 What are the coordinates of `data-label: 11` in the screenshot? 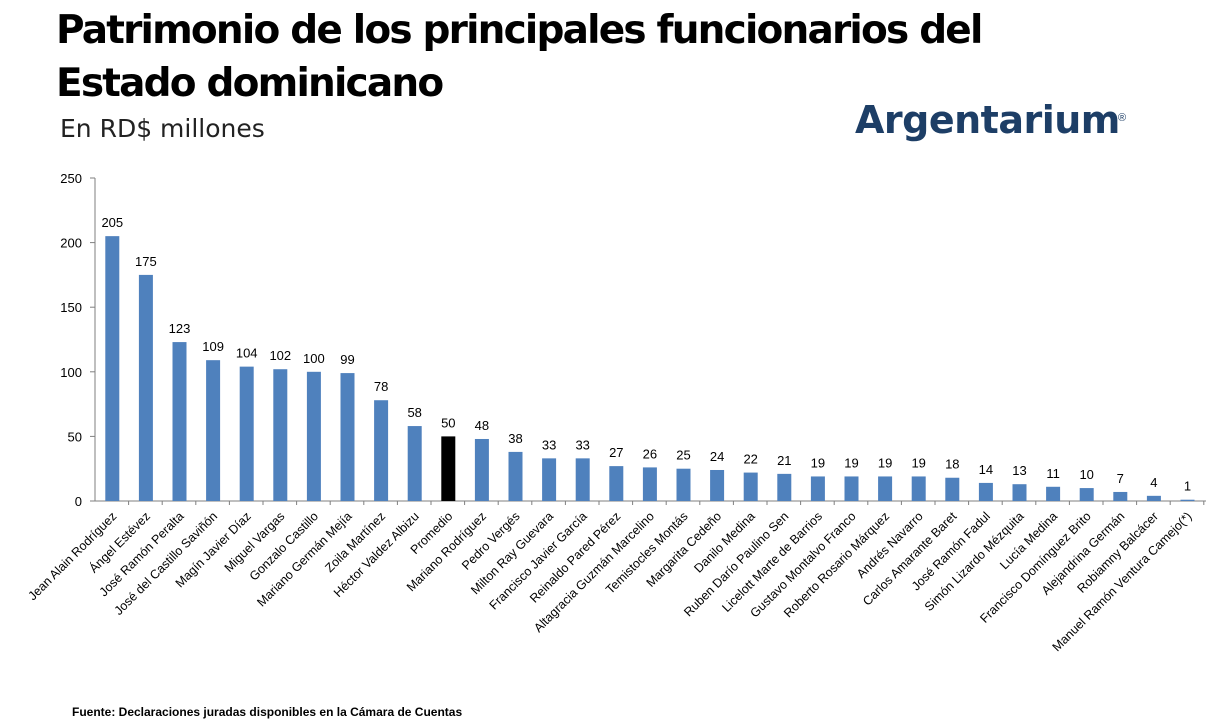 It's located at (1053, 473).